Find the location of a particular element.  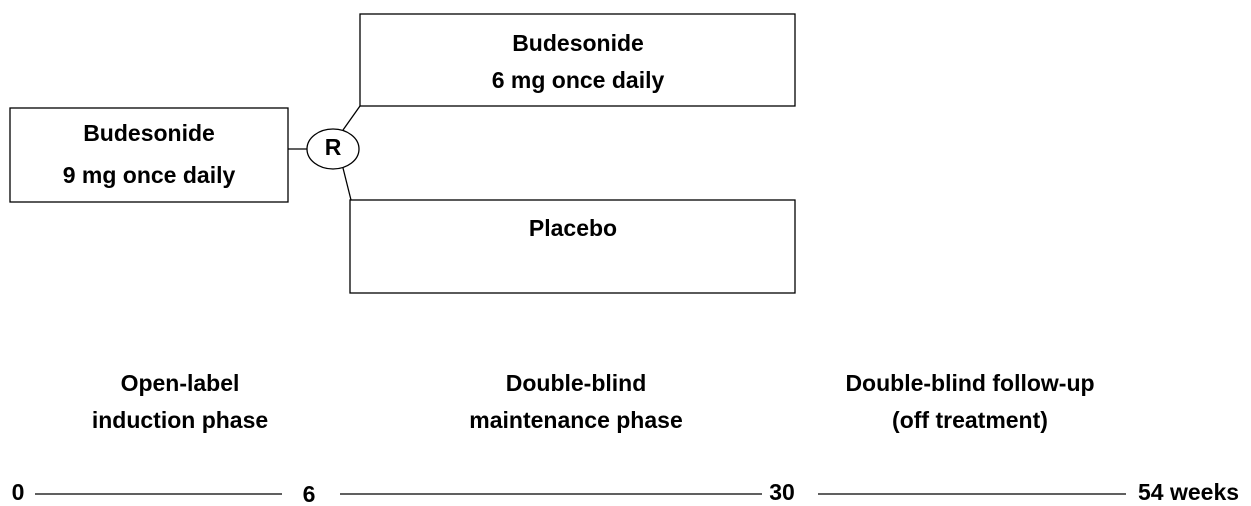

phase-label: Double-blind follow-up is located at coordinates (969, 383).